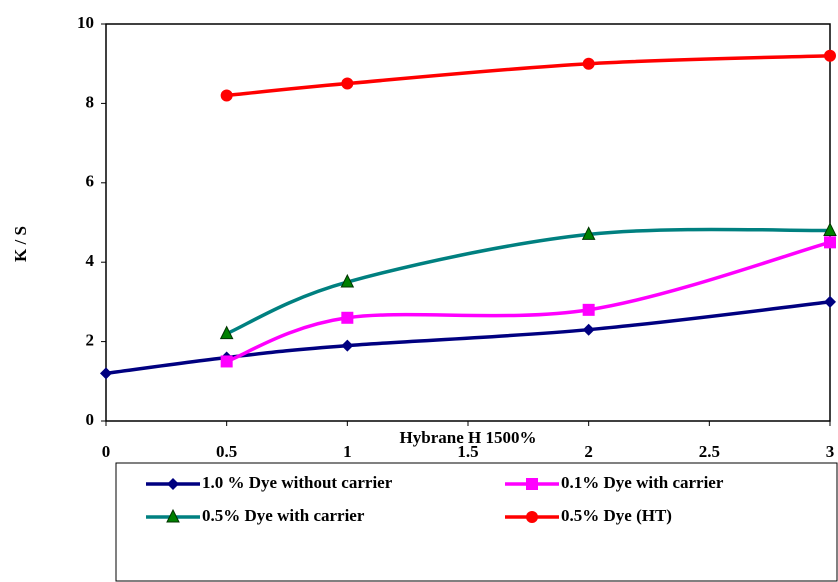 The width and height of the screenshot is (838, 582). What do you see at coordinates (90, 260) in the screenshot?
I see `y-tick-label: 4` at bounding box center [90, 260].